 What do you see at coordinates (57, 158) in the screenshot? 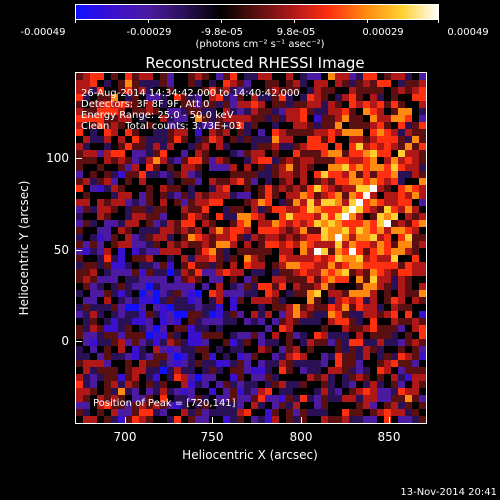
I see `y-tick-label: 100` at bounding box center [57, 158].